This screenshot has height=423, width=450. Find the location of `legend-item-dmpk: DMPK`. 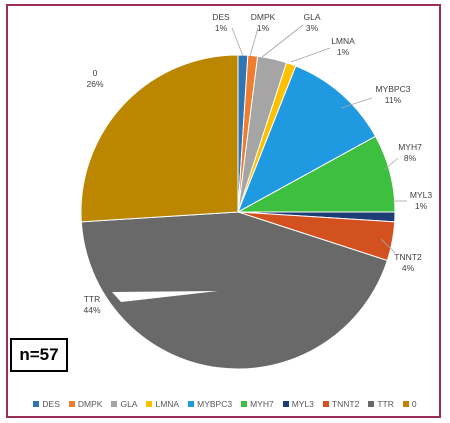

legend-item-dmpk: DMPK is located at coordinates (85, 404).